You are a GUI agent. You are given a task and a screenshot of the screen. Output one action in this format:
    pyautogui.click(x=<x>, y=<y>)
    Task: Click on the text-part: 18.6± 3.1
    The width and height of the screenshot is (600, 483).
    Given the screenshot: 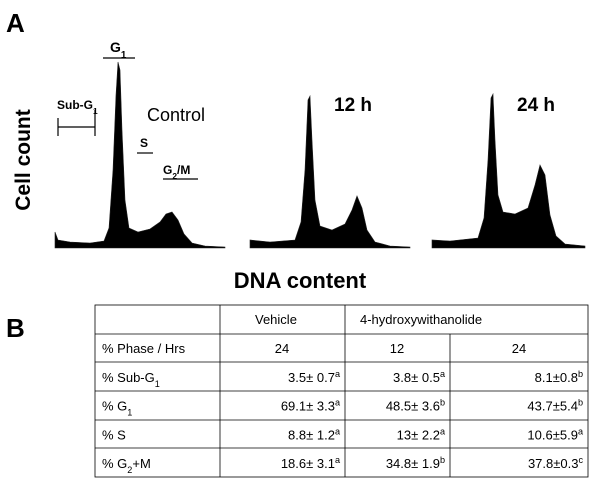 What is the action you would take?
    pyautogui.click(x=308, y=463)
    